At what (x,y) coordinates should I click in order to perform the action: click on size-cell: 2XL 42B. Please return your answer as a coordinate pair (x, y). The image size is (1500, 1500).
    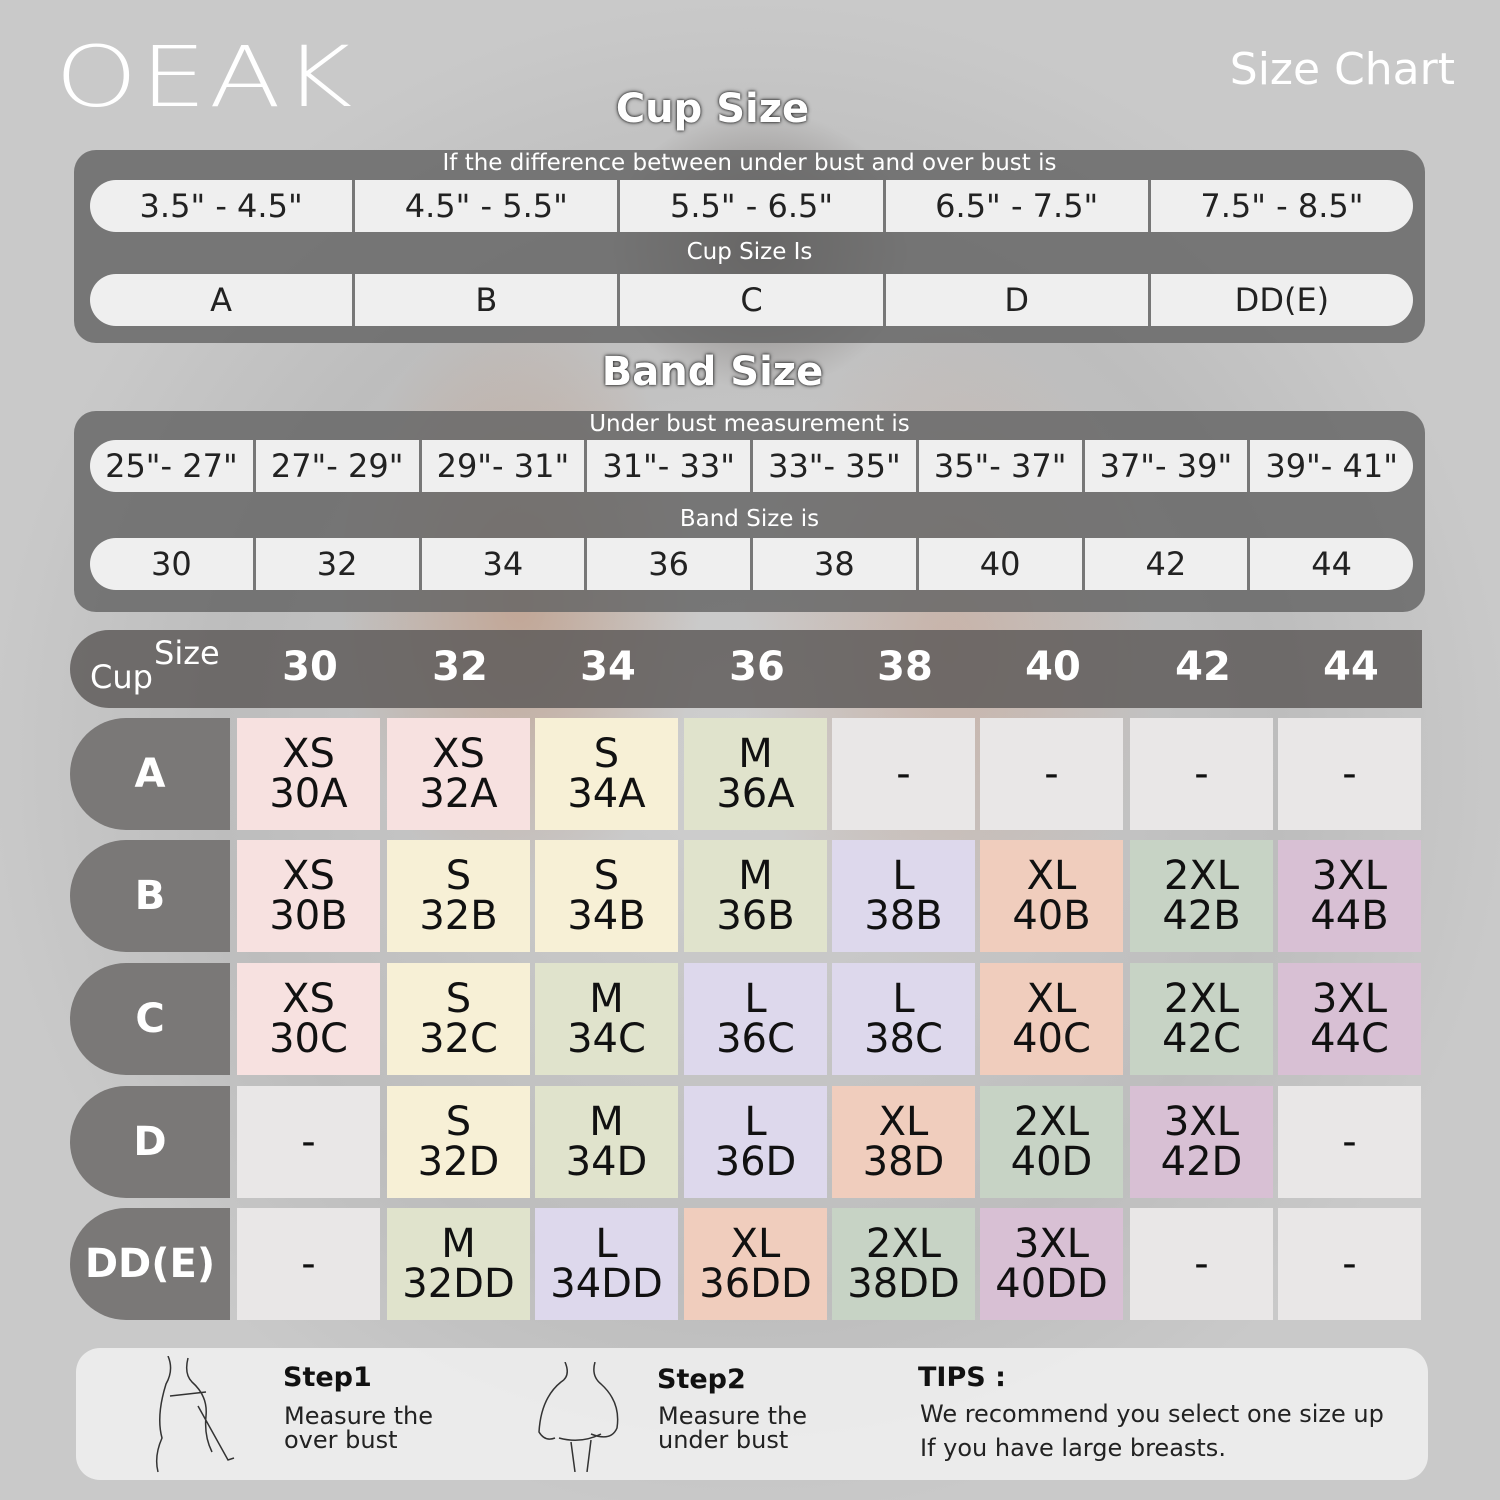
    Looking at the image, I should click on (1201, 896).